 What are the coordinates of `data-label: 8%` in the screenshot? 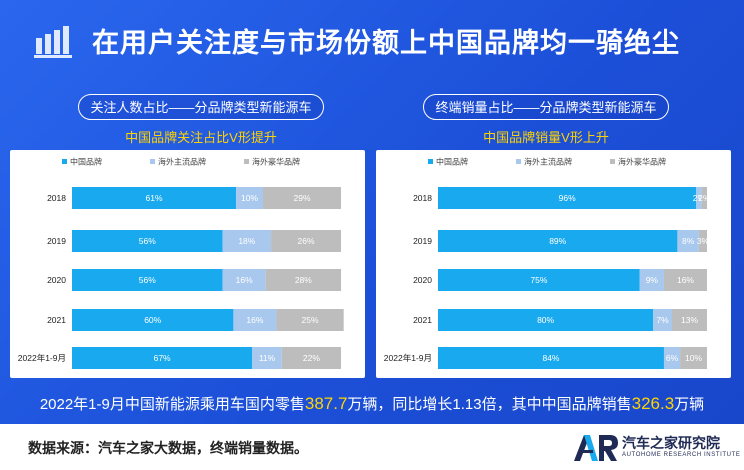 It's located at (688, 241).